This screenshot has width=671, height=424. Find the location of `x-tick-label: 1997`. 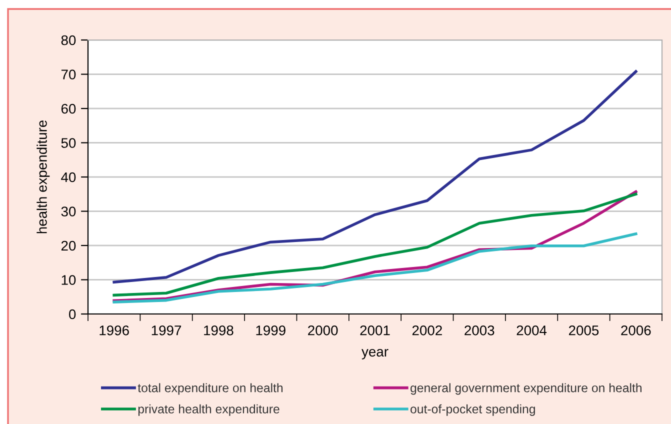

x-tick-label: 1997 is located at coordinates (167, 330).